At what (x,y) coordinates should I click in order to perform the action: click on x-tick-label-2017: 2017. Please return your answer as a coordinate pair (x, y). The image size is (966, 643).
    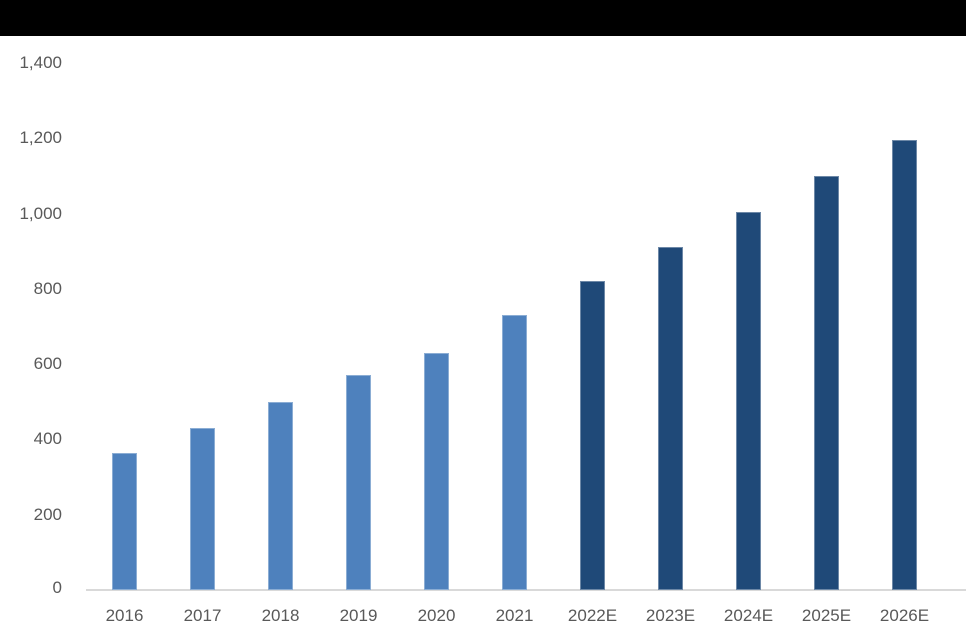
    Looking at the image, I should click on (202, 615).